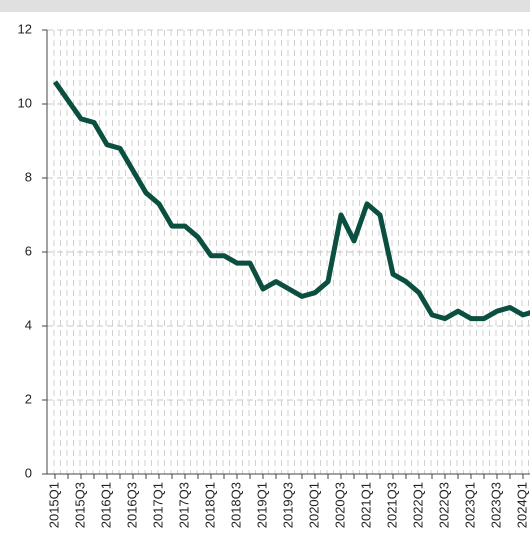 Image resolution: width=530 pixels, height=546 pixels. What do you see at coordinates (25, 102) in the screenshot?
I see `y-tick-label: 10` at bounding box center [25, 102].